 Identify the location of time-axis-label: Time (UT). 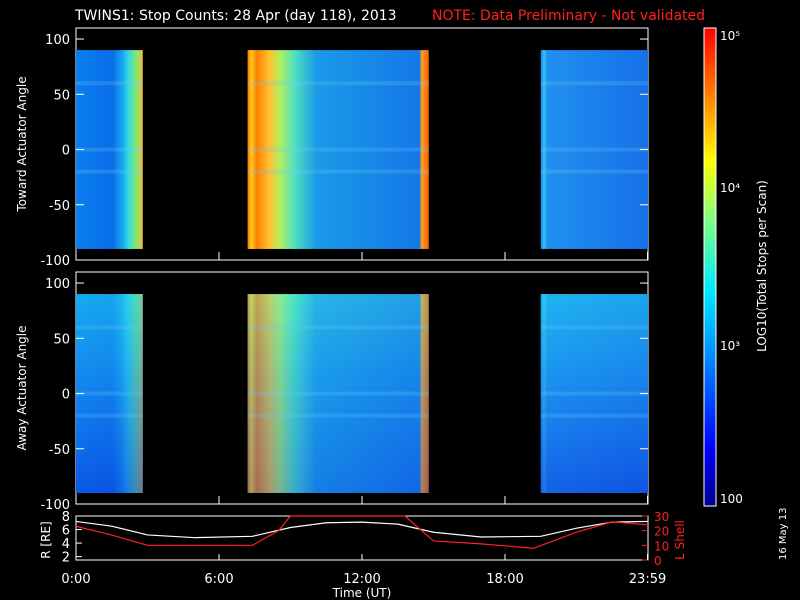
(362, 593).